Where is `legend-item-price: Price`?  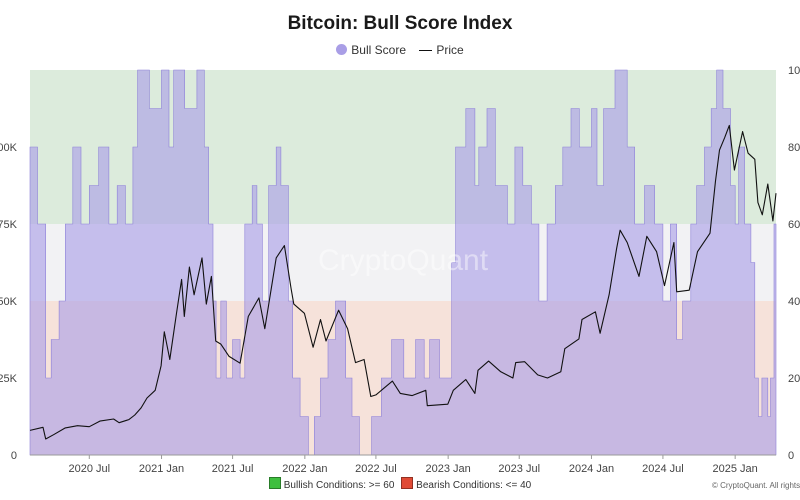
legend-item-price: Price is located at coordinates (441, 49).